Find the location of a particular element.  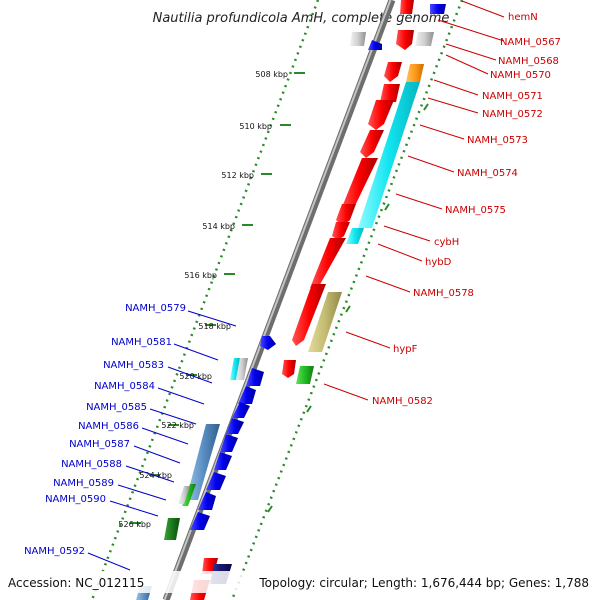

label-NAMH-0572: NAMH_0572 is located at coordinates (512, 114).